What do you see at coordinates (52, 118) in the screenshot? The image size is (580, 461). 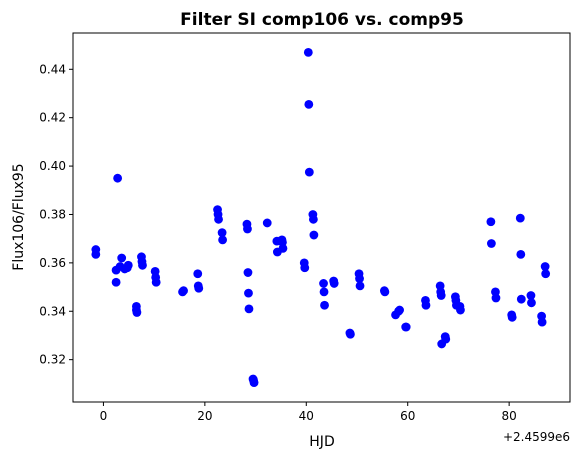 I see `y-tick-label: 0.42` at bounding box center [52, 118].